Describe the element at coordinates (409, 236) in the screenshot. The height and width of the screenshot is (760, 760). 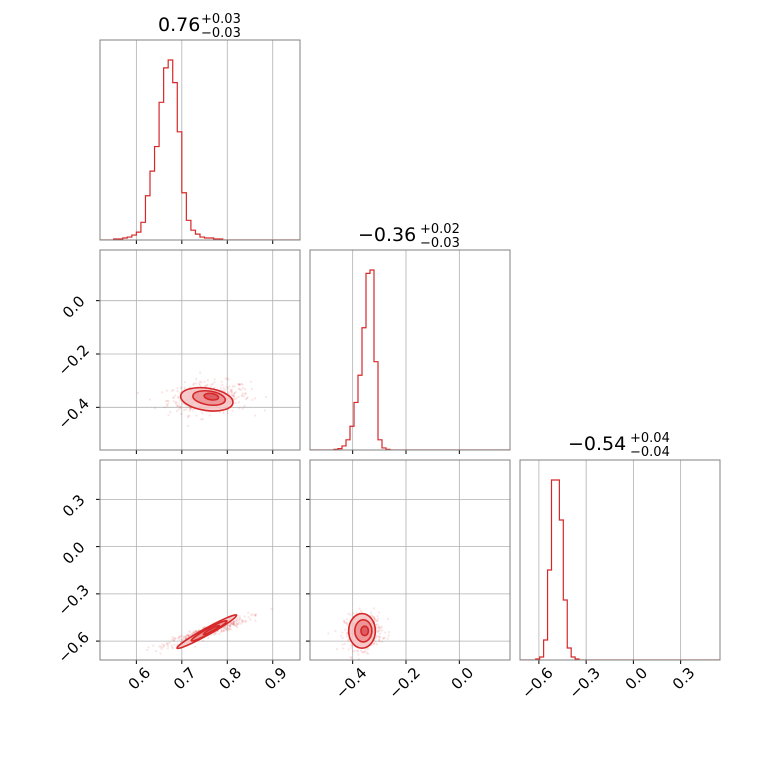
I see `title-param-1: −0.36 +0.02 −0.03` at that location.